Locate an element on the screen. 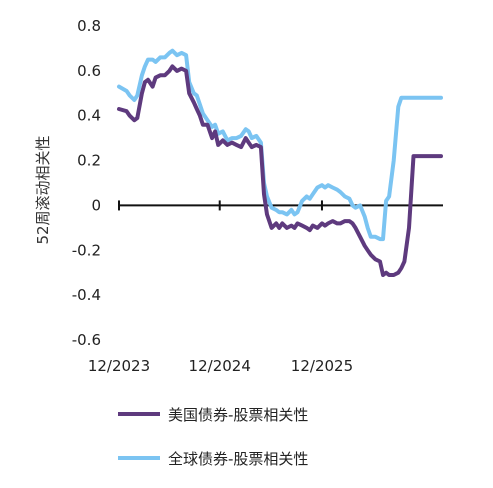 This screenshot has height=488, width=493. x-tick-label: 12/2023 is located at coordinates (119, 366).